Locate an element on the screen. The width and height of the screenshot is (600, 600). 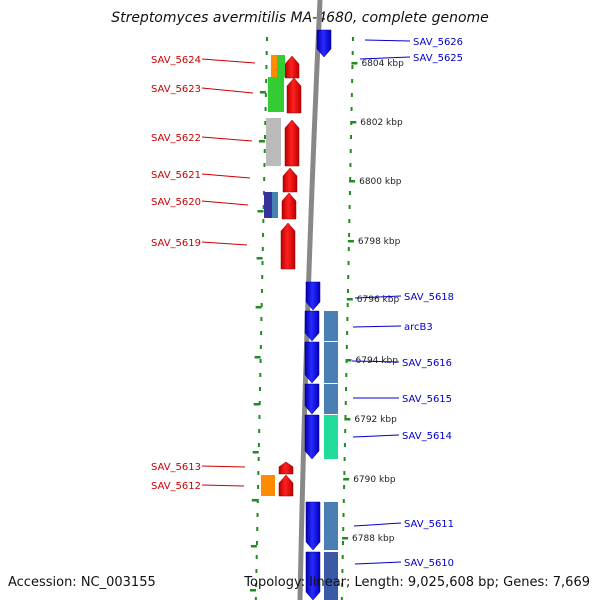
gene-label-right: SAV_5618 is located at coordinates (429, 297).